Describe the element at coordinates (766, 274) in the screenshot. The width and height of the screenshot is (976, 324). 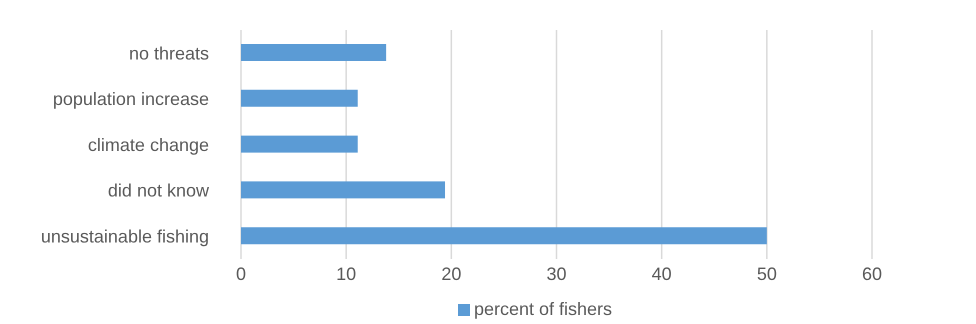
I see `x-tick-label: 50` at that location.